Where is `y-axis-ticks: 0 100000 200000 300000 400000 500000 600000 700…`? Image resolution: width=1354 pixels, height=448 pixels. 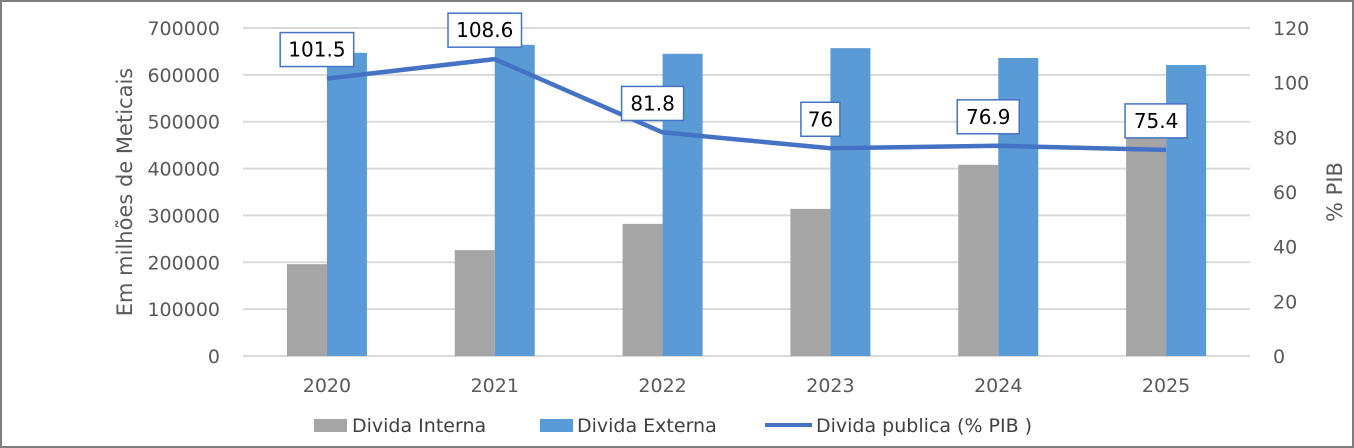 y-axis-ticks: 0 100000 200000 300000 400000 500000 600000 700… is located at coordinates (183, 193).